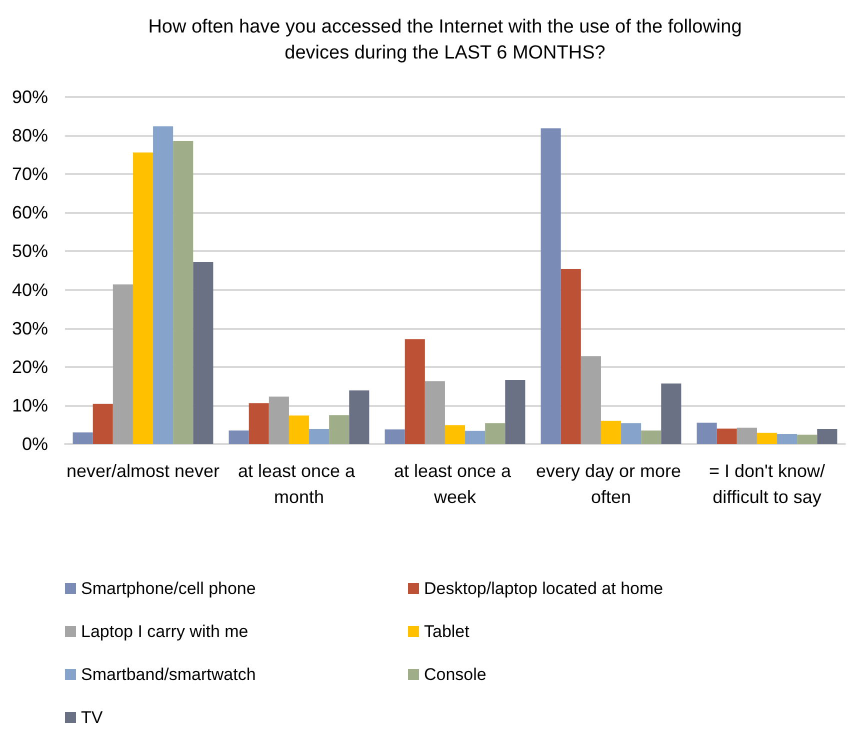 The height and width of the screenshot is (731, 853). What do you see at coordinates (30, 97) in the screenshot?
I see `y-tick-label: 90%` at bounding box center [30, 97].